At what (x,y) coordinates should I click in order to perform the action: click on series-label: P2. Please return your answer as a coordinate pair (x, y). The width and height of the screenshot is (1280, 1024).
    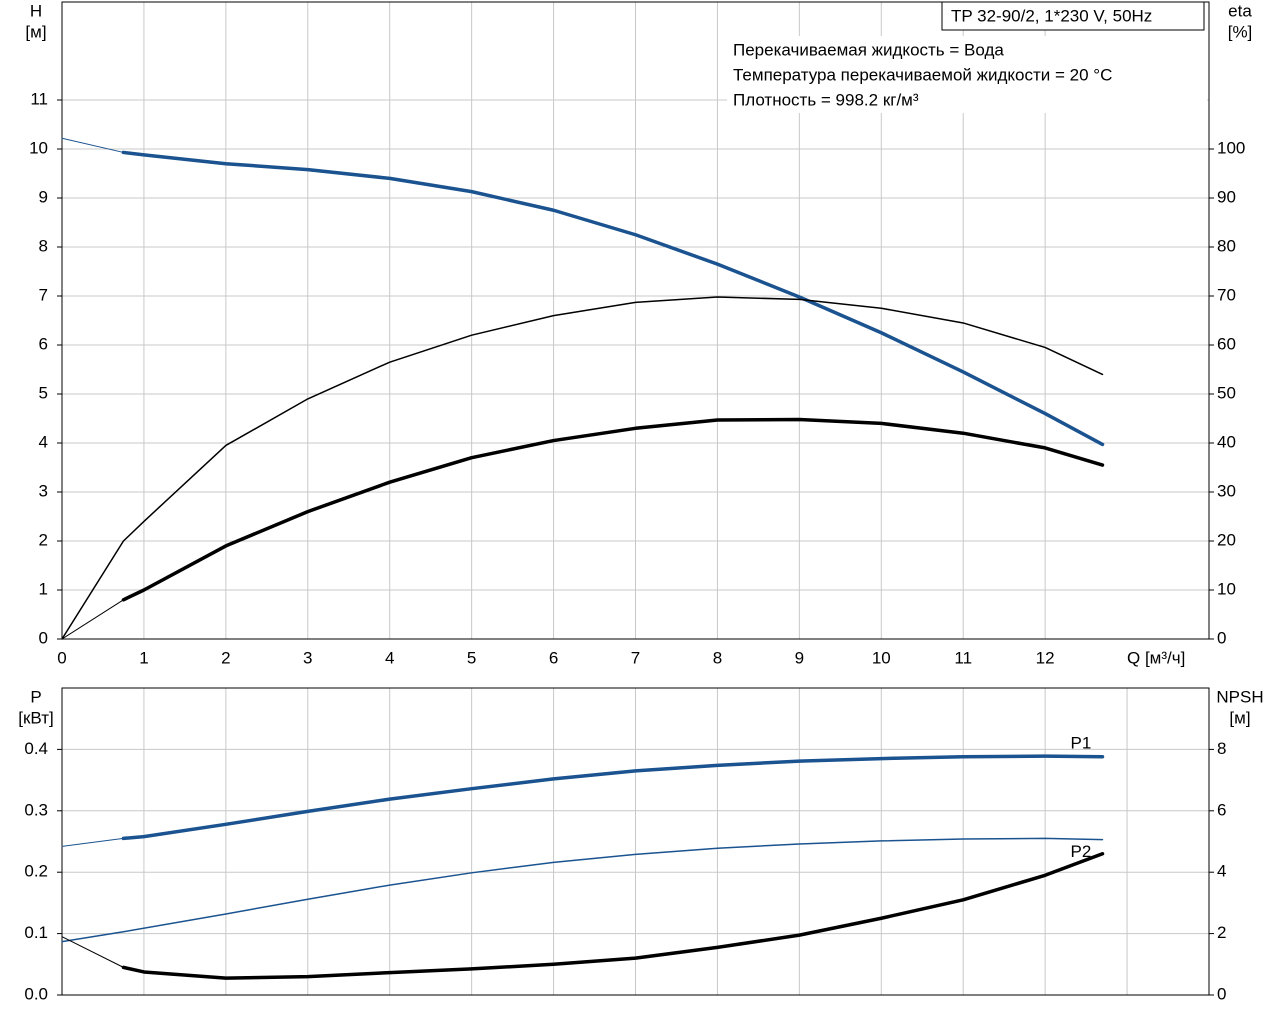
    Looking at the image, I should click on (1080, 851).